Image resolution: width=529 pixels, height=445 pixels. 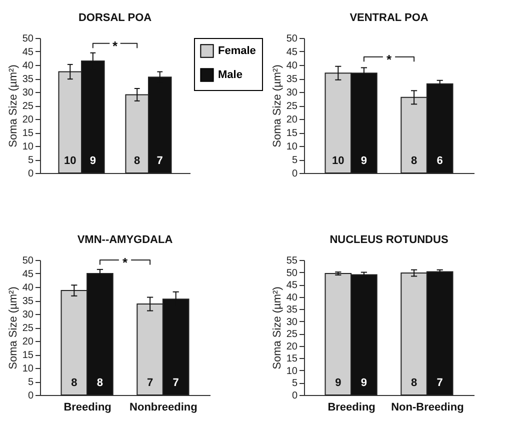 What do you see at coordinates (125, 240) in the screenshot?
I see `chart-title: VMN--AMYGDALA` at bounding box center [125, 240].